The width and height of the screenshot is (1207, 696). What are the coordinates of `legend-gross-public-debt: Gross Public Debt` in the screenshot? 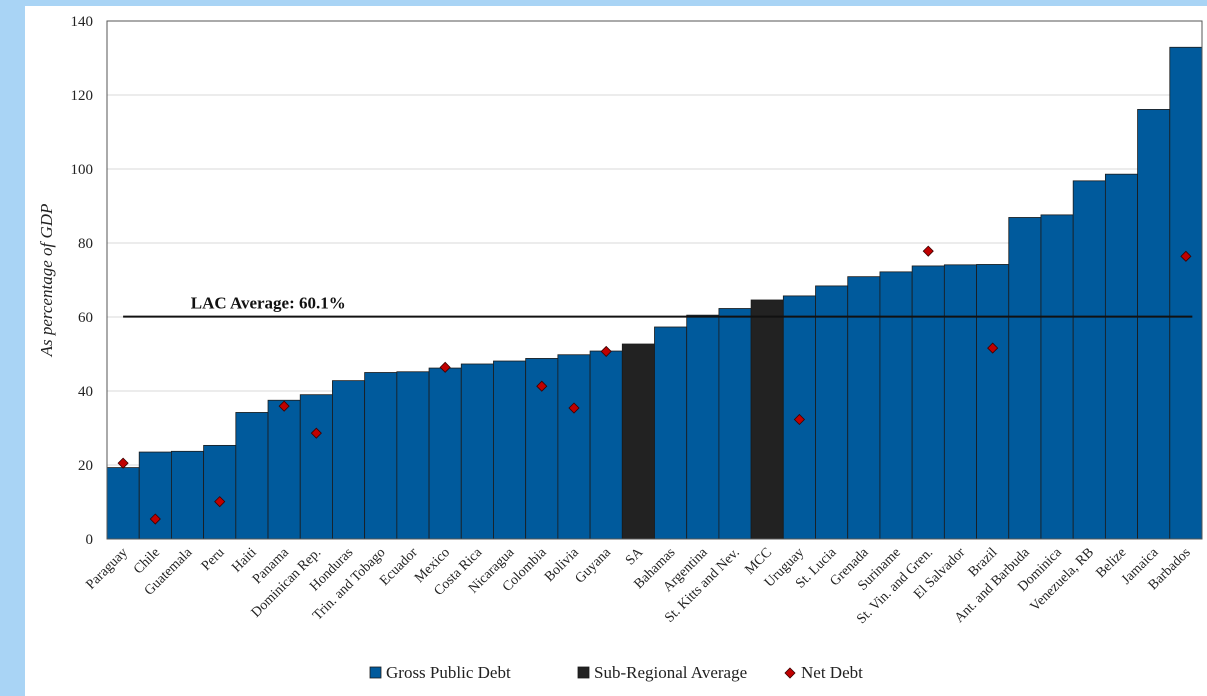 It's located at (440, 672).